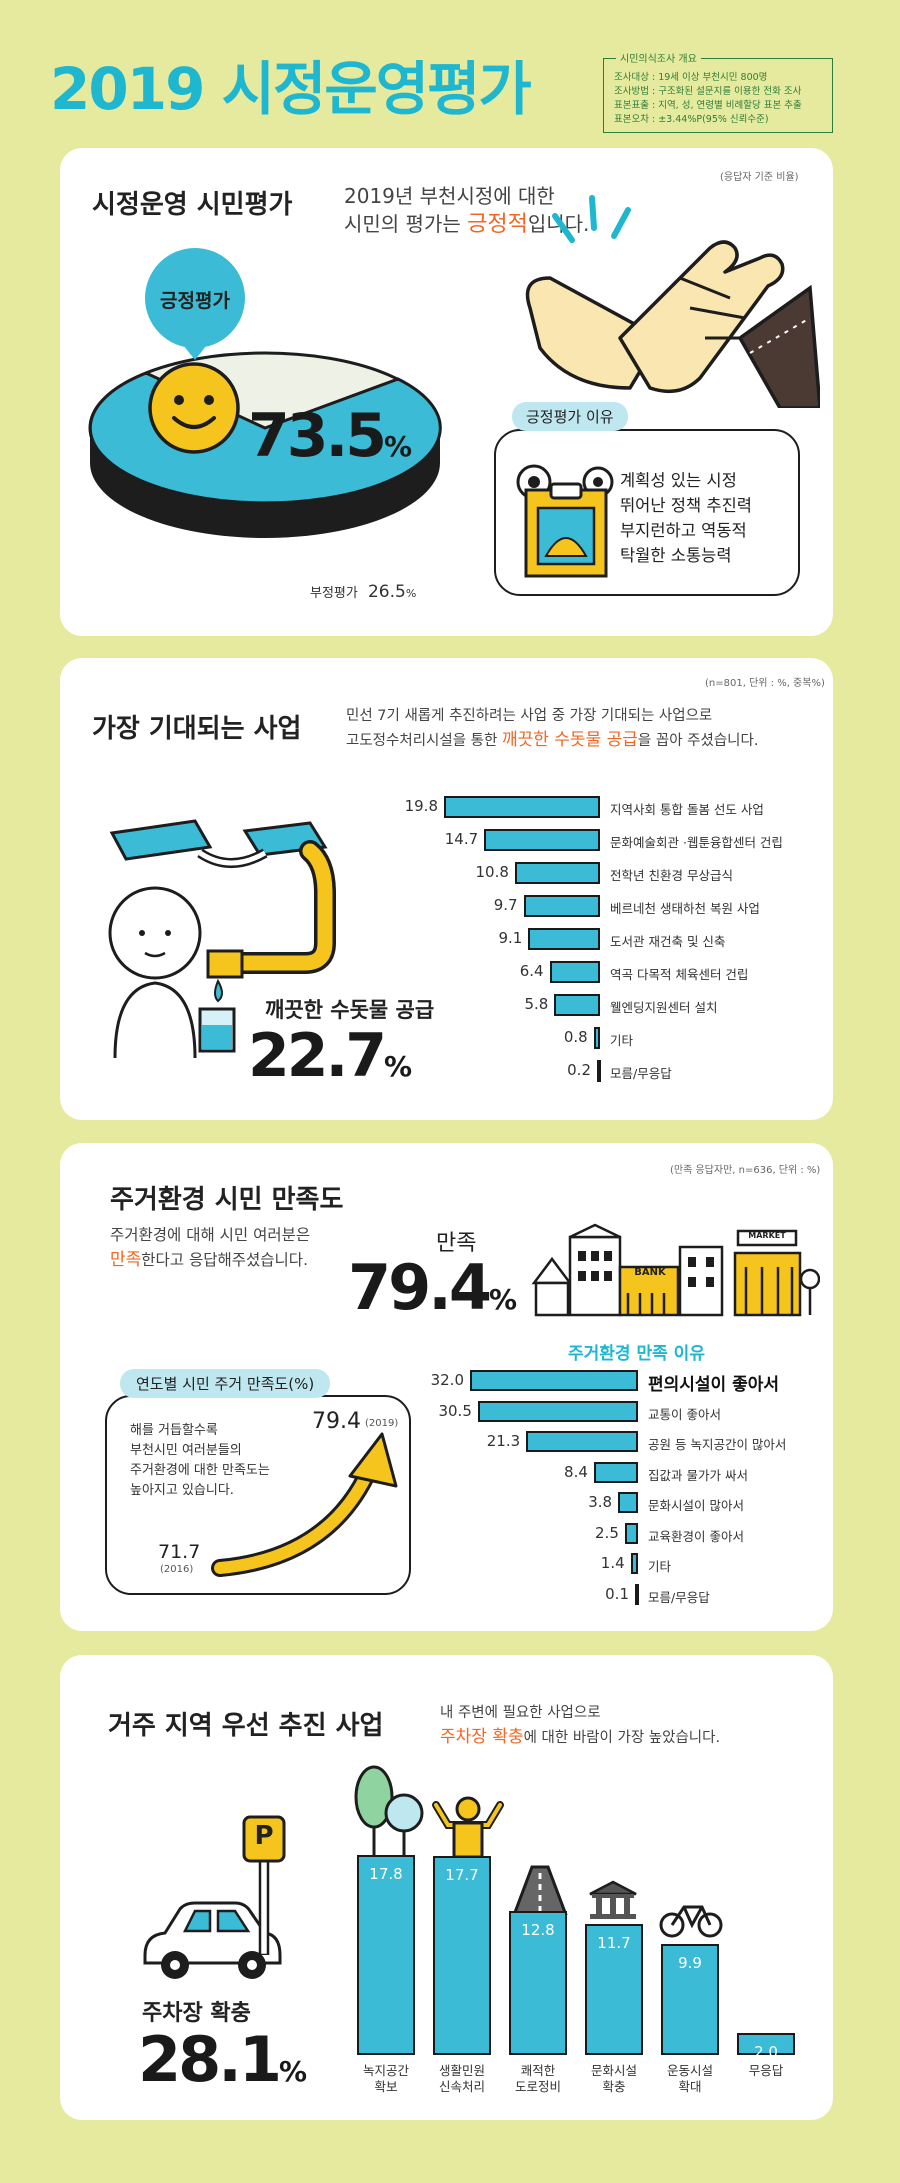  Describe the element at coordinates (717, 1444) in the screenshot. I see `bar-category-label: 공원 등 녹지공간이 많아서` at that location.